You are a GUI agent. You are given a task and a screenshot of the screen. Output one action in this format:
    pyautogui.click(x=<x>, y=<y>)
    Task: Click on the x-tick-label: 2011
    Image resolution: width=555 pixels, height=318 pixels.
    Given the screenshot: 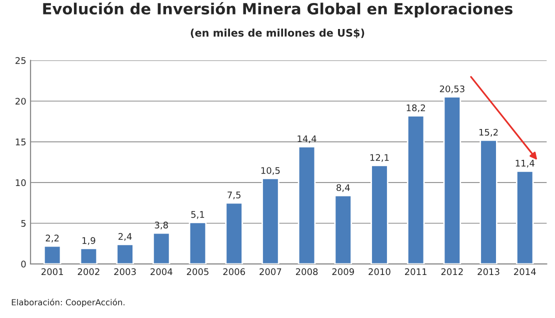 What is the action you would take?
    pyautogui.click(x=415, y=272)
    